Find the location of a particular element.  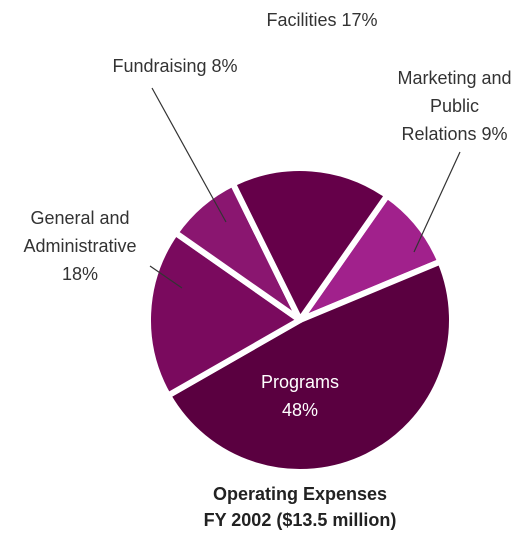

chart-subtitle: FY 2002 ($13.5 million) is located at coordinates (300, 520).